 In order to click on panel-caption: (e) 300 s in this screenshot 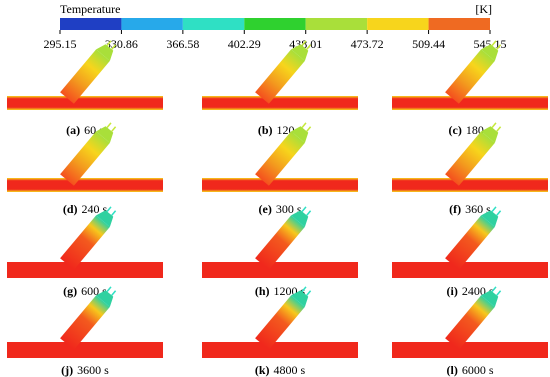, I will do `click(280, 209)`.